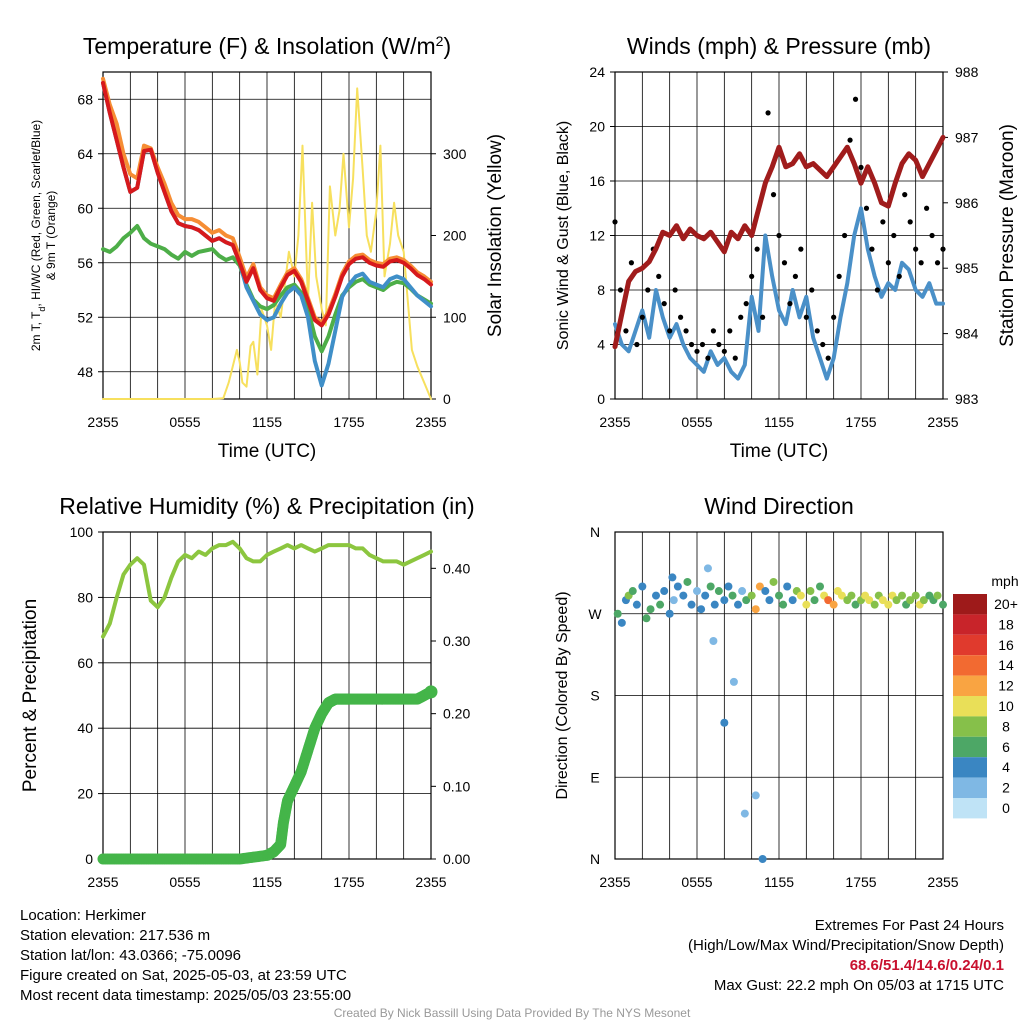 Image resolution: width=1024 pixels, height=1024 pixels. What do you see at coordinates (597, 72) in the screenshot?
I see `y-tick-label: 24` at bounding box center [597, 72].